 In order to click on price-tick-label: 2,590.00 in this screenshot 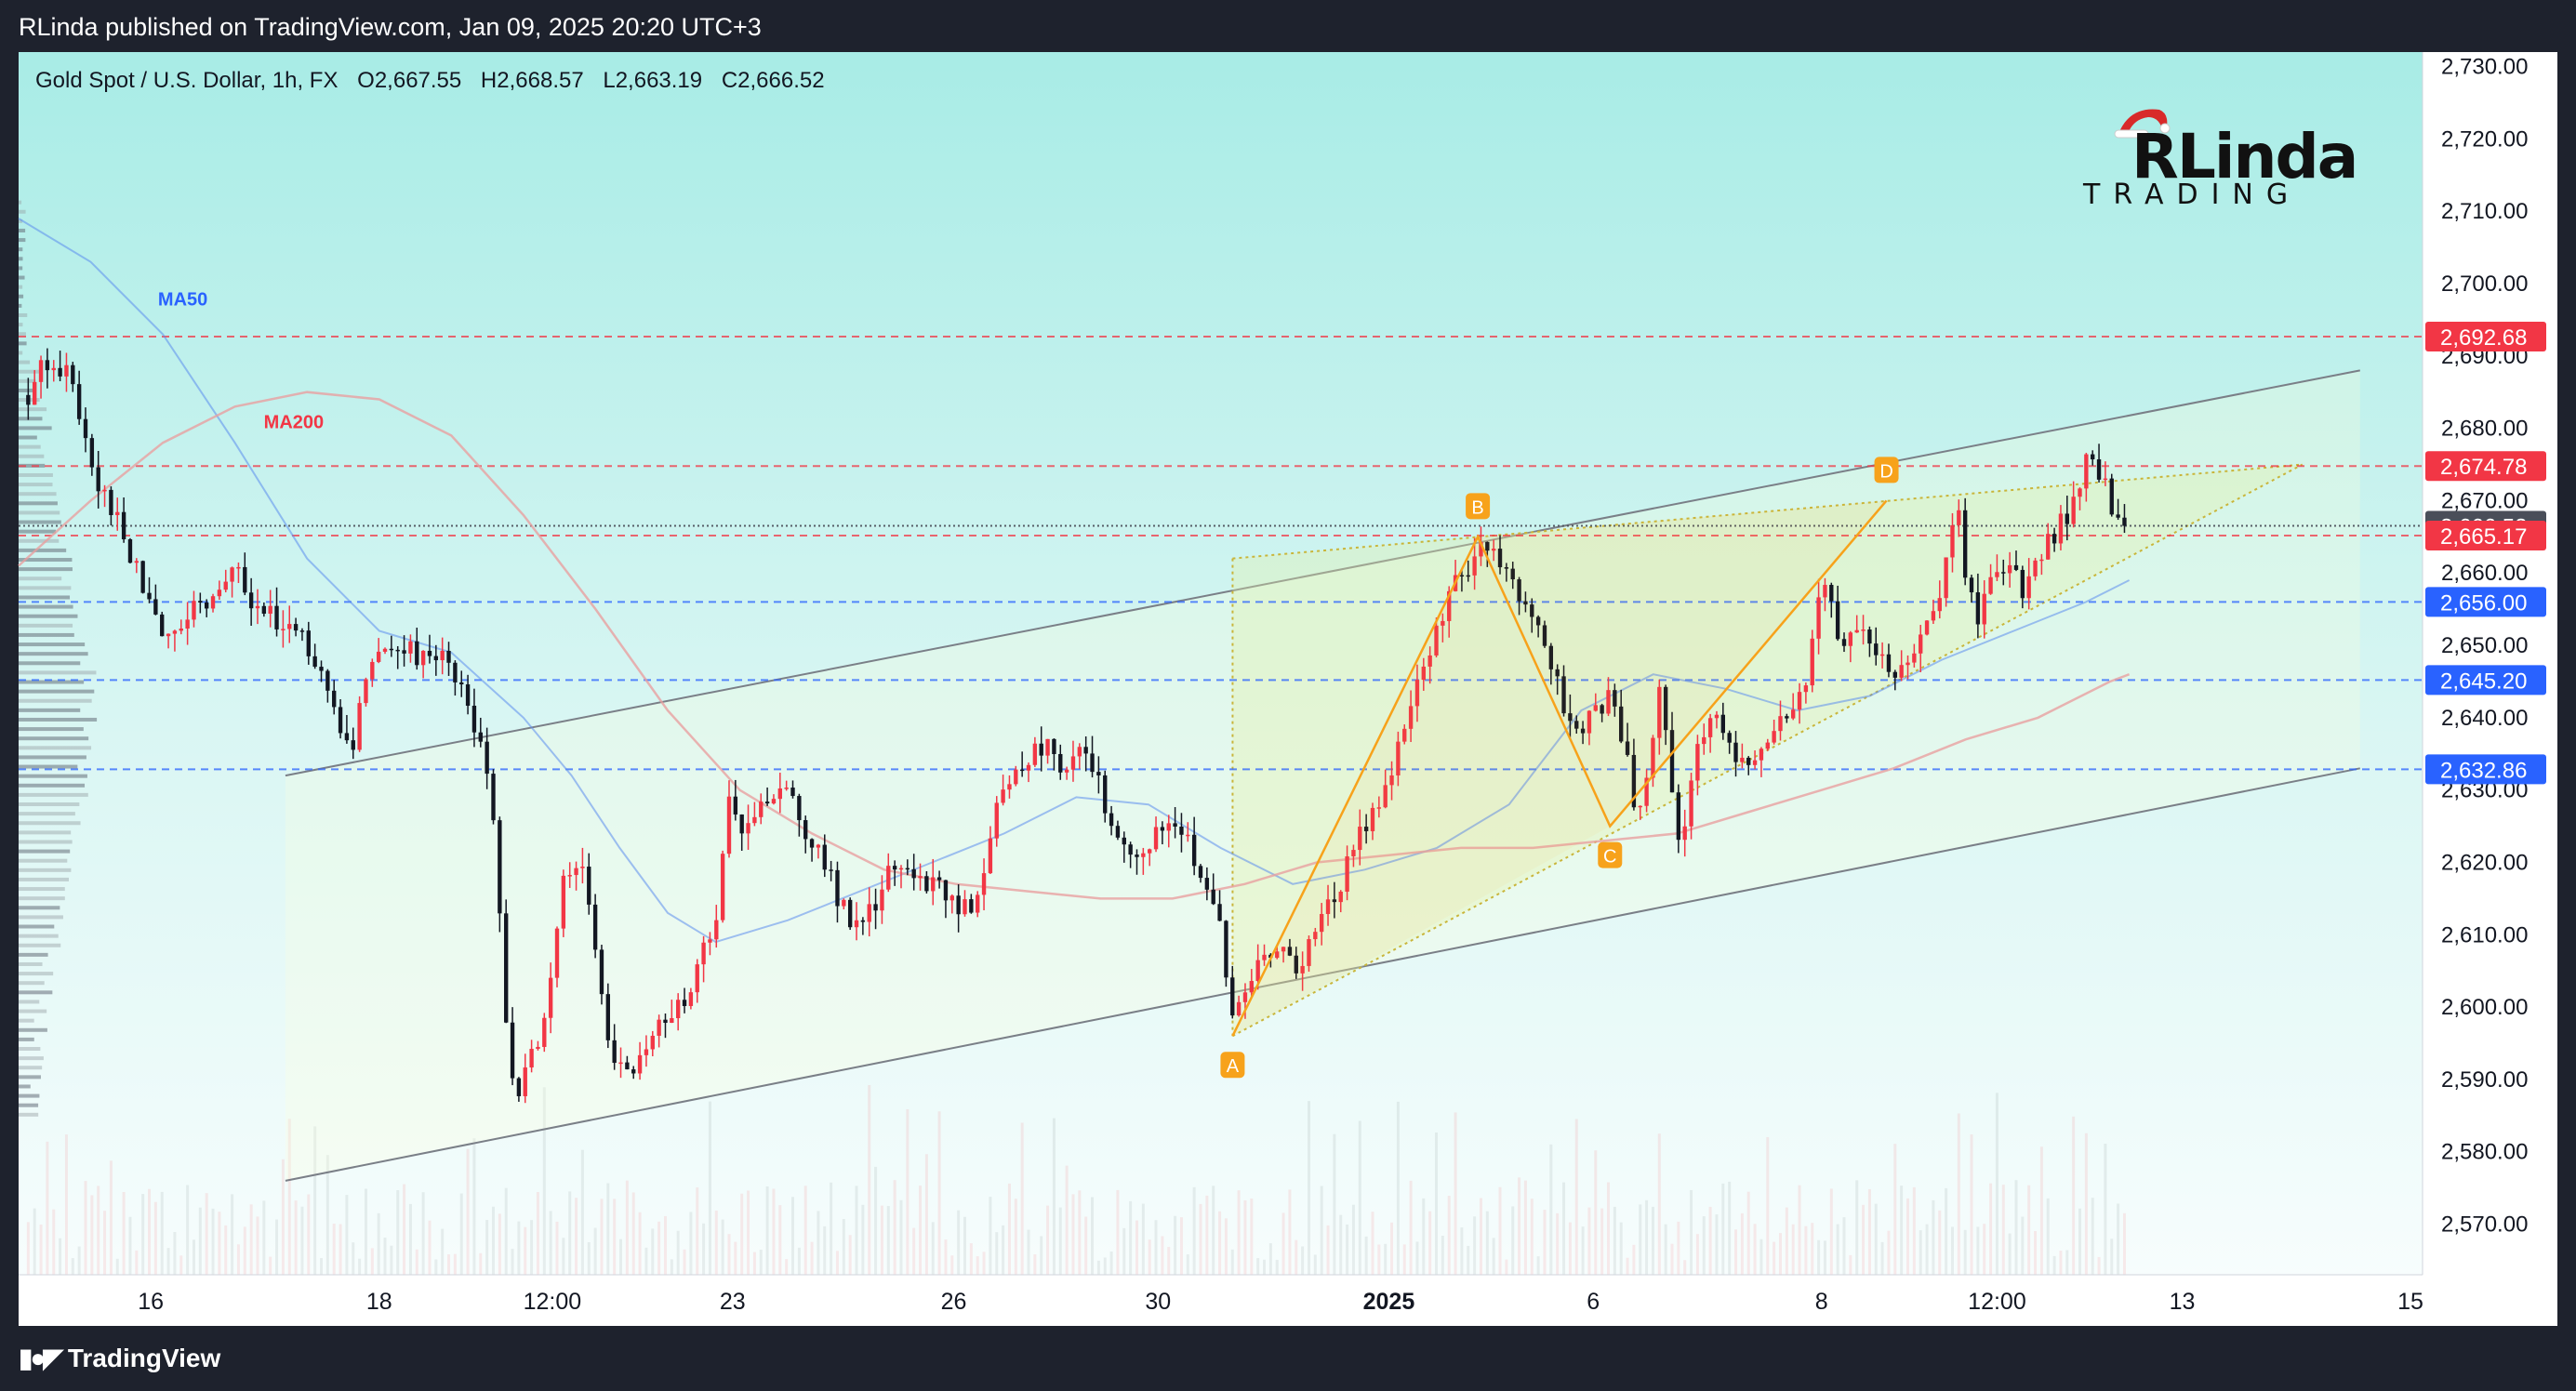, I will do `click(2484, 1080)`.